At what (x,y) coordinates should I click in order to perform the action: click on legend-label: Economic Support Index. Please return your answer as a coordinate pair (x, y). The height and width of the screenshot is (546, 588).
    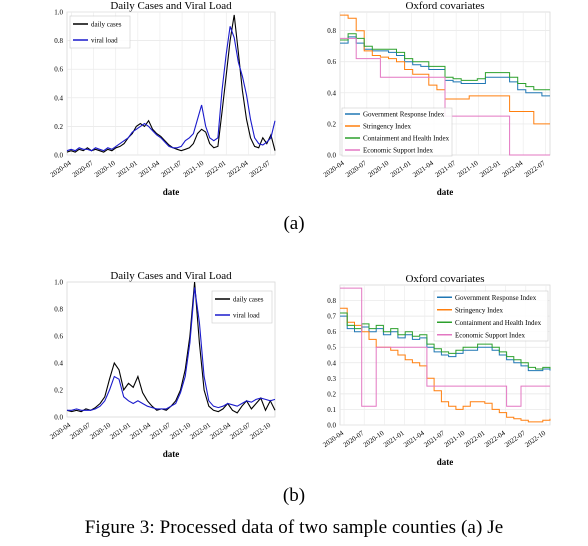
    Looking at the image, I should click on (490, 335).